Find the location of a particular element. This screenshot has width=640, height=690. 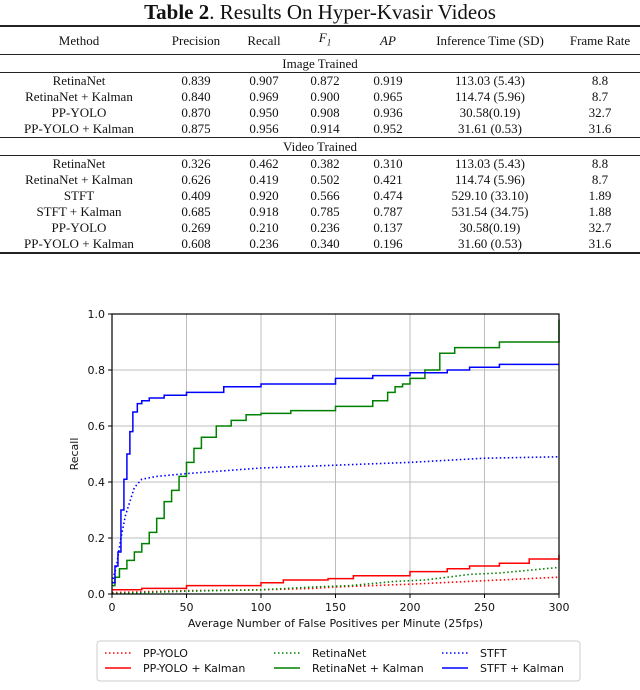

y-tick-label: 0.4 is located at coordinates (97, 482).